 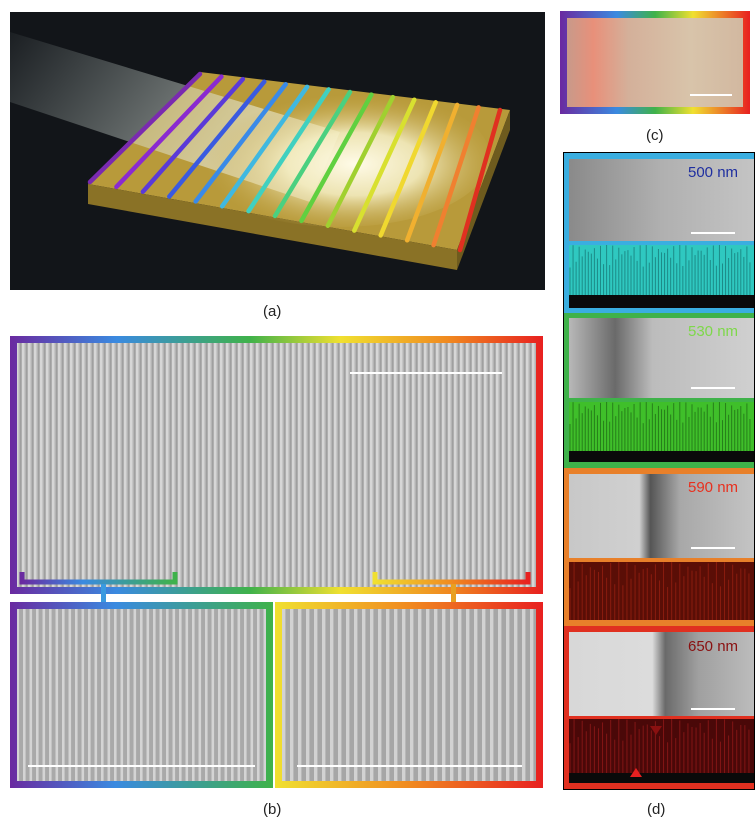 What do you see at coordinates (659, 746) in the screenshot?
I see `sim-650-lines` at bounding box center [659, 746].